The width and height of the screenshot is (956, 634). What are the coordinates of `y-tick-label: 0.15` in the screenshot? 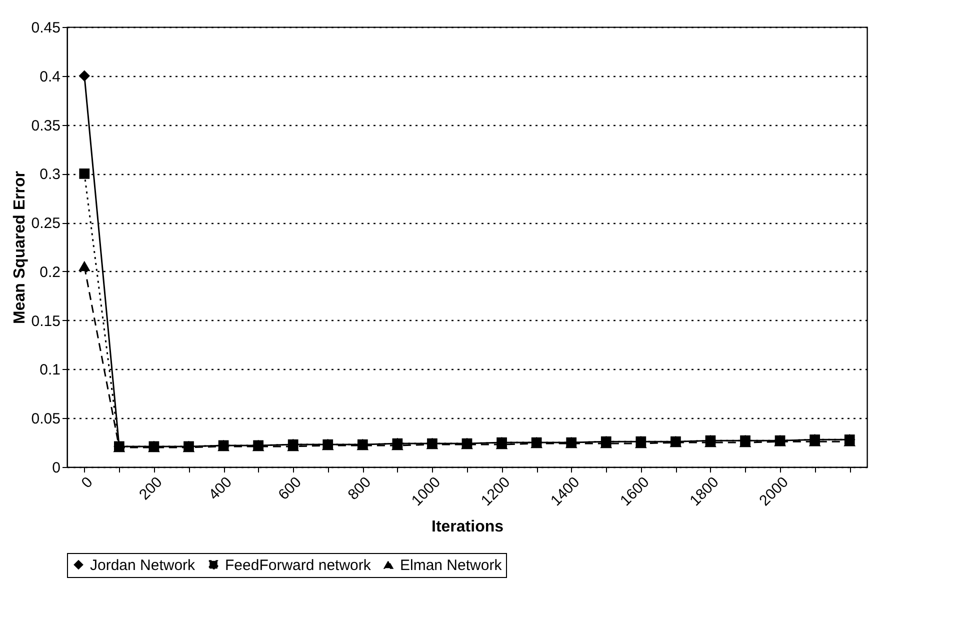 It's located at (45, 321).